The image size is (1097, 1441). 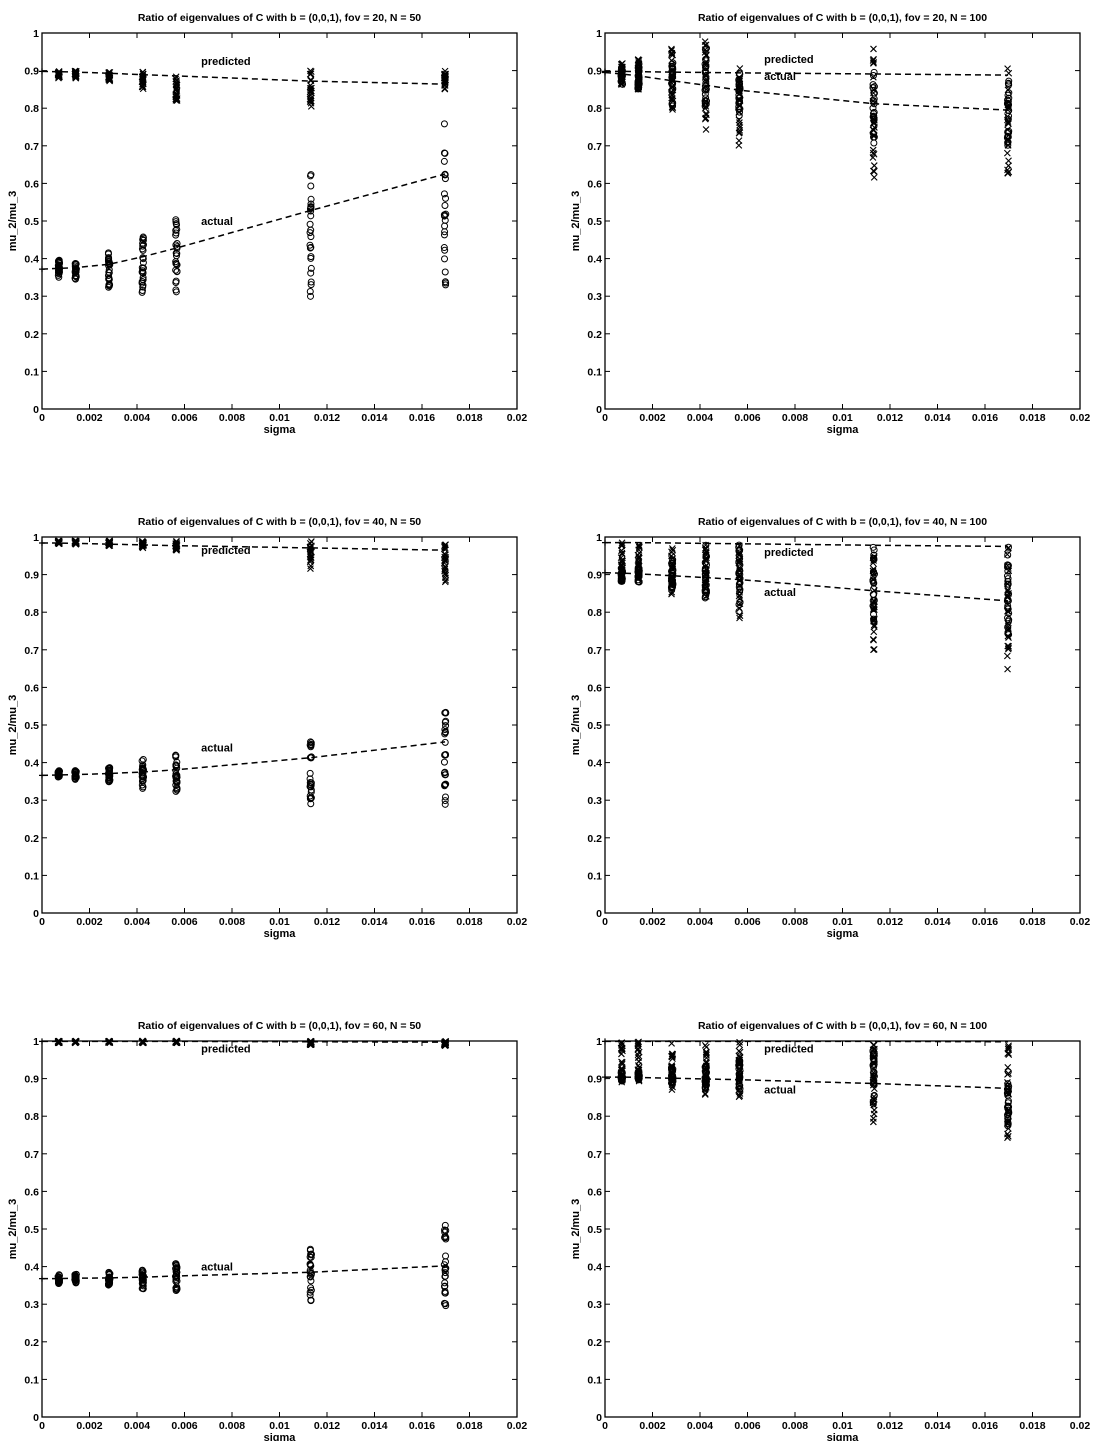 What do you see at coordinates (469, 922) in the screenshot?
I see `x-tick-label: 0.018` at bounding box center [469, 922].